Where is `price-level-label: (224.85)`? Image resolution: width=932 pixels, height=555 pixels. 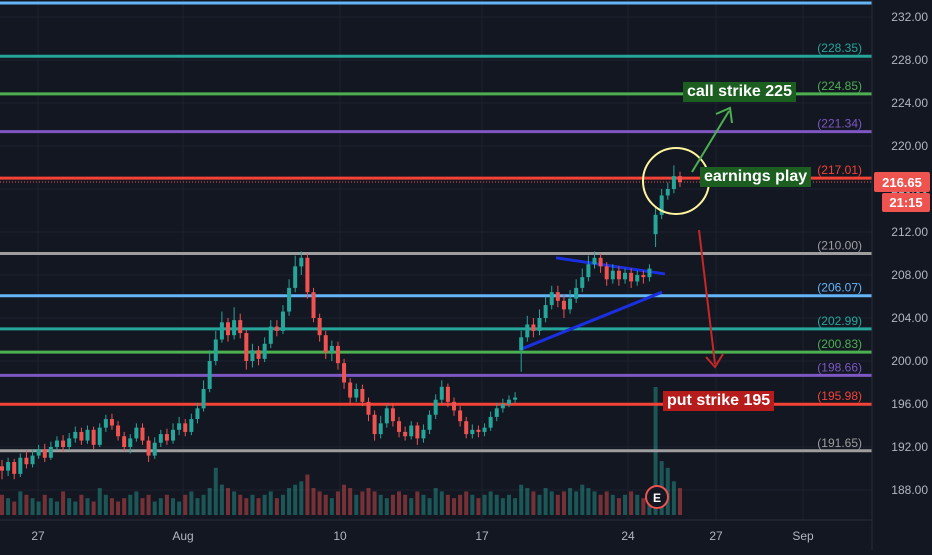
price-level-label: (224.85) is located at coordinates (839, 86).